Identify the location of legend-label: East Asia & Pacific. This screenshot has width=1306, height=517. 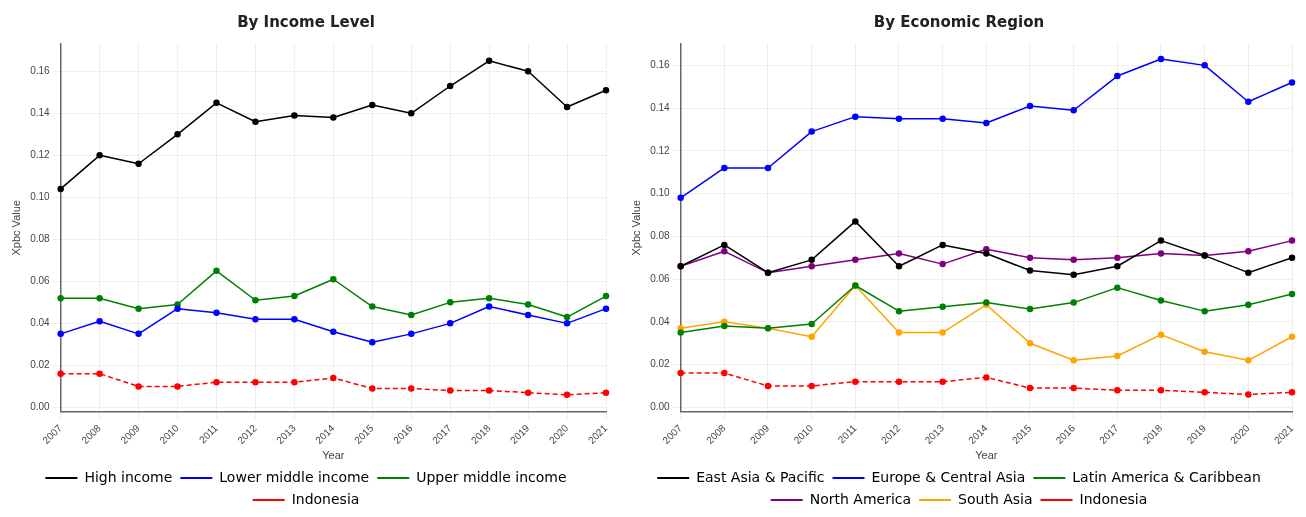
(760, 476).